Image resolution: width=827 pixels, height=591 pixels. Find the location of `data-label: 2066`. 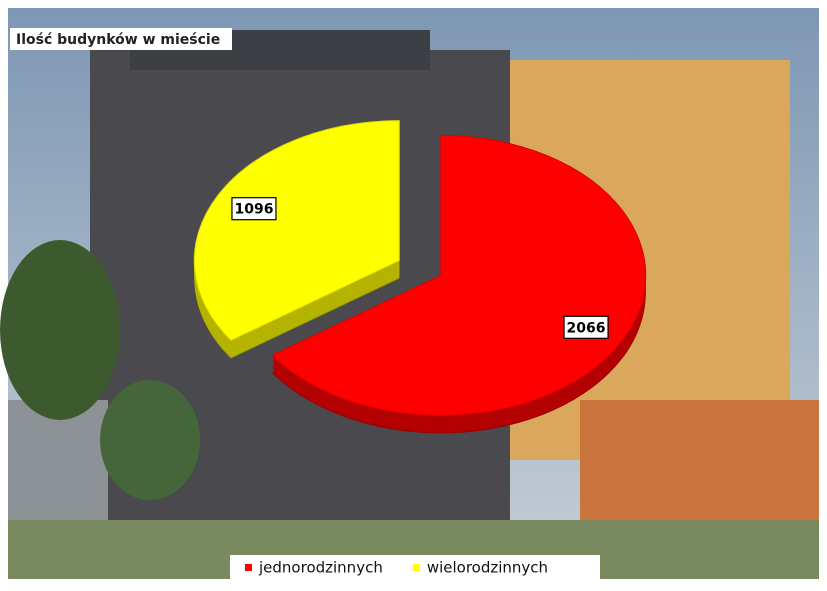

data-label: 2066 is located at coordinates (586, 328).